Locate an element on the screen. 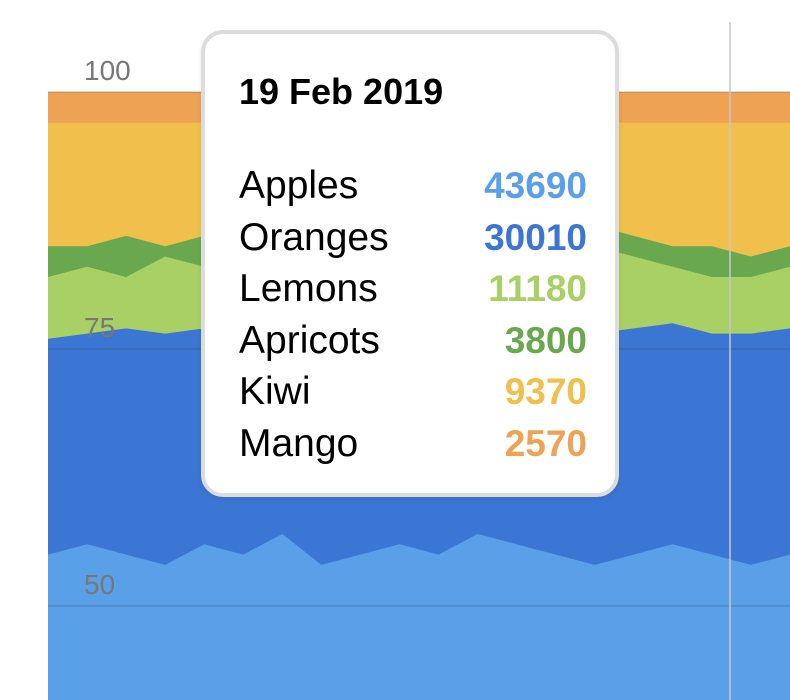 The image size is (790, 700). y-tick-label: 100 is located at coordinates (107, 70).